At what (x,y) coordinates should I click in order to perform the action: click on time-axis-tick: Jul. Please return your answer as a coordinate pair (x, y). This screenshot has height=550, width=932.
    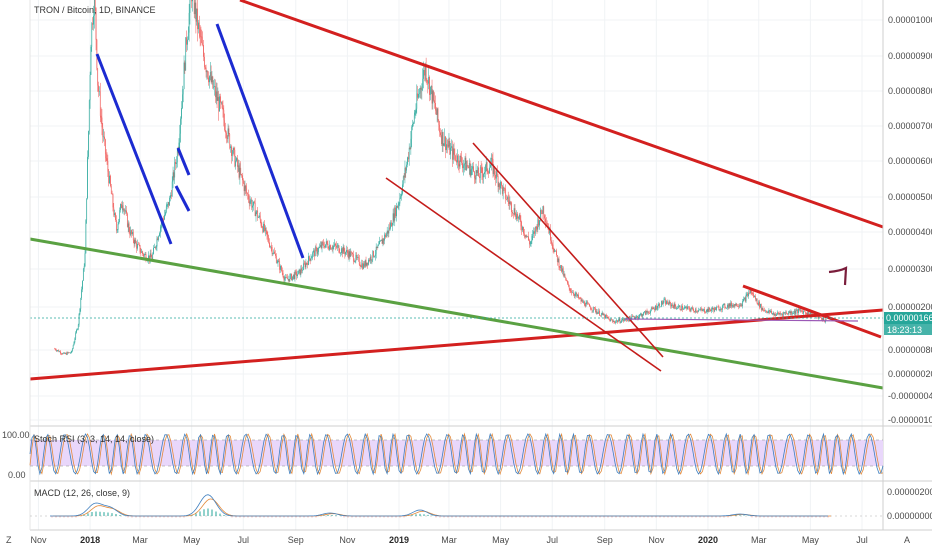
    Looking at the image, I should click on (552, 540).